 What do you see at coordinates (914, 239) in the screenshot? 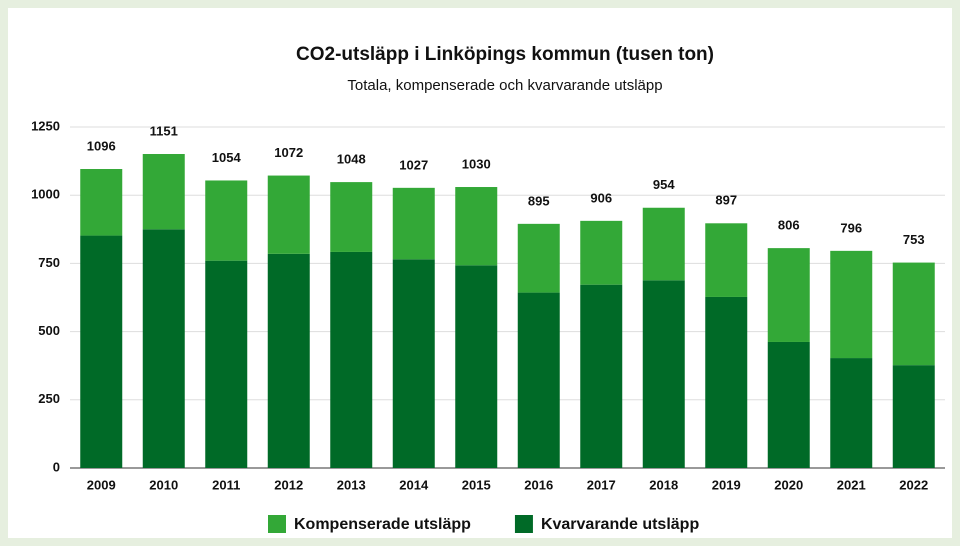
I see `total-label: 753` at bounding box center [914, 239].